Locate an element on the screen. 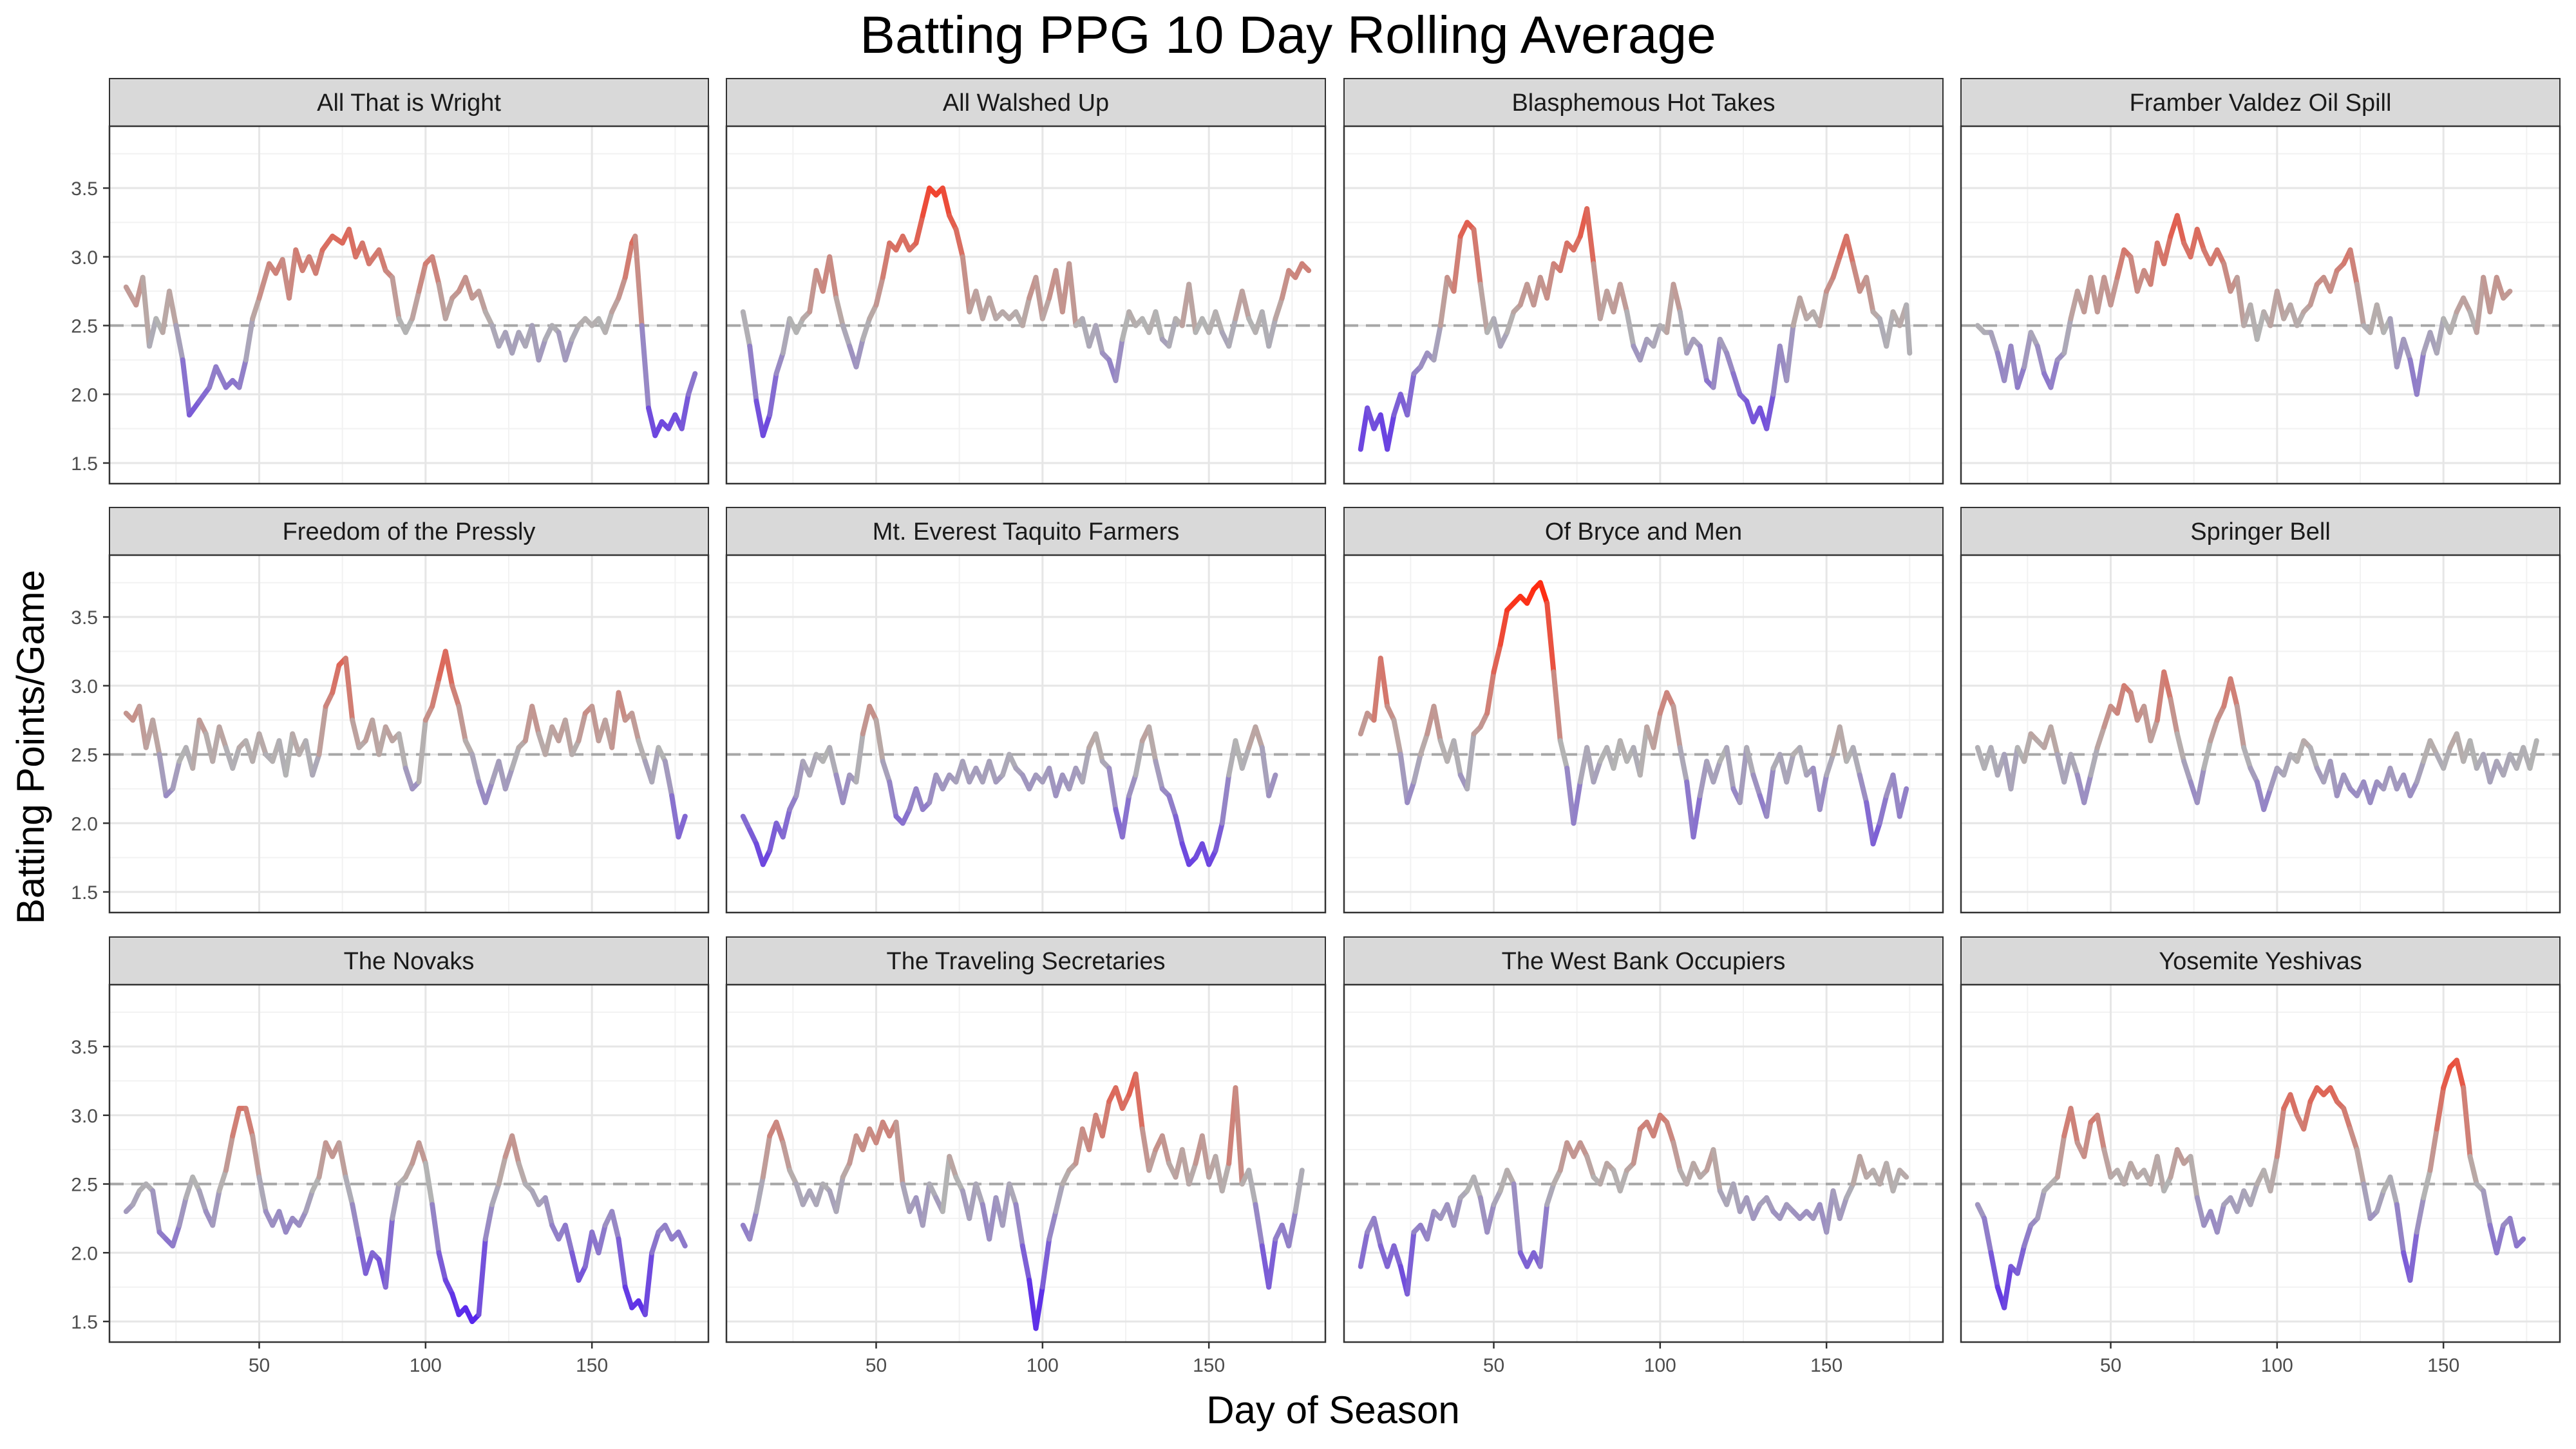 This screenshot has height=1449, width=2576. facet-strip-label: Yosemite Yeshivas is located at coordinates (2260, 962).